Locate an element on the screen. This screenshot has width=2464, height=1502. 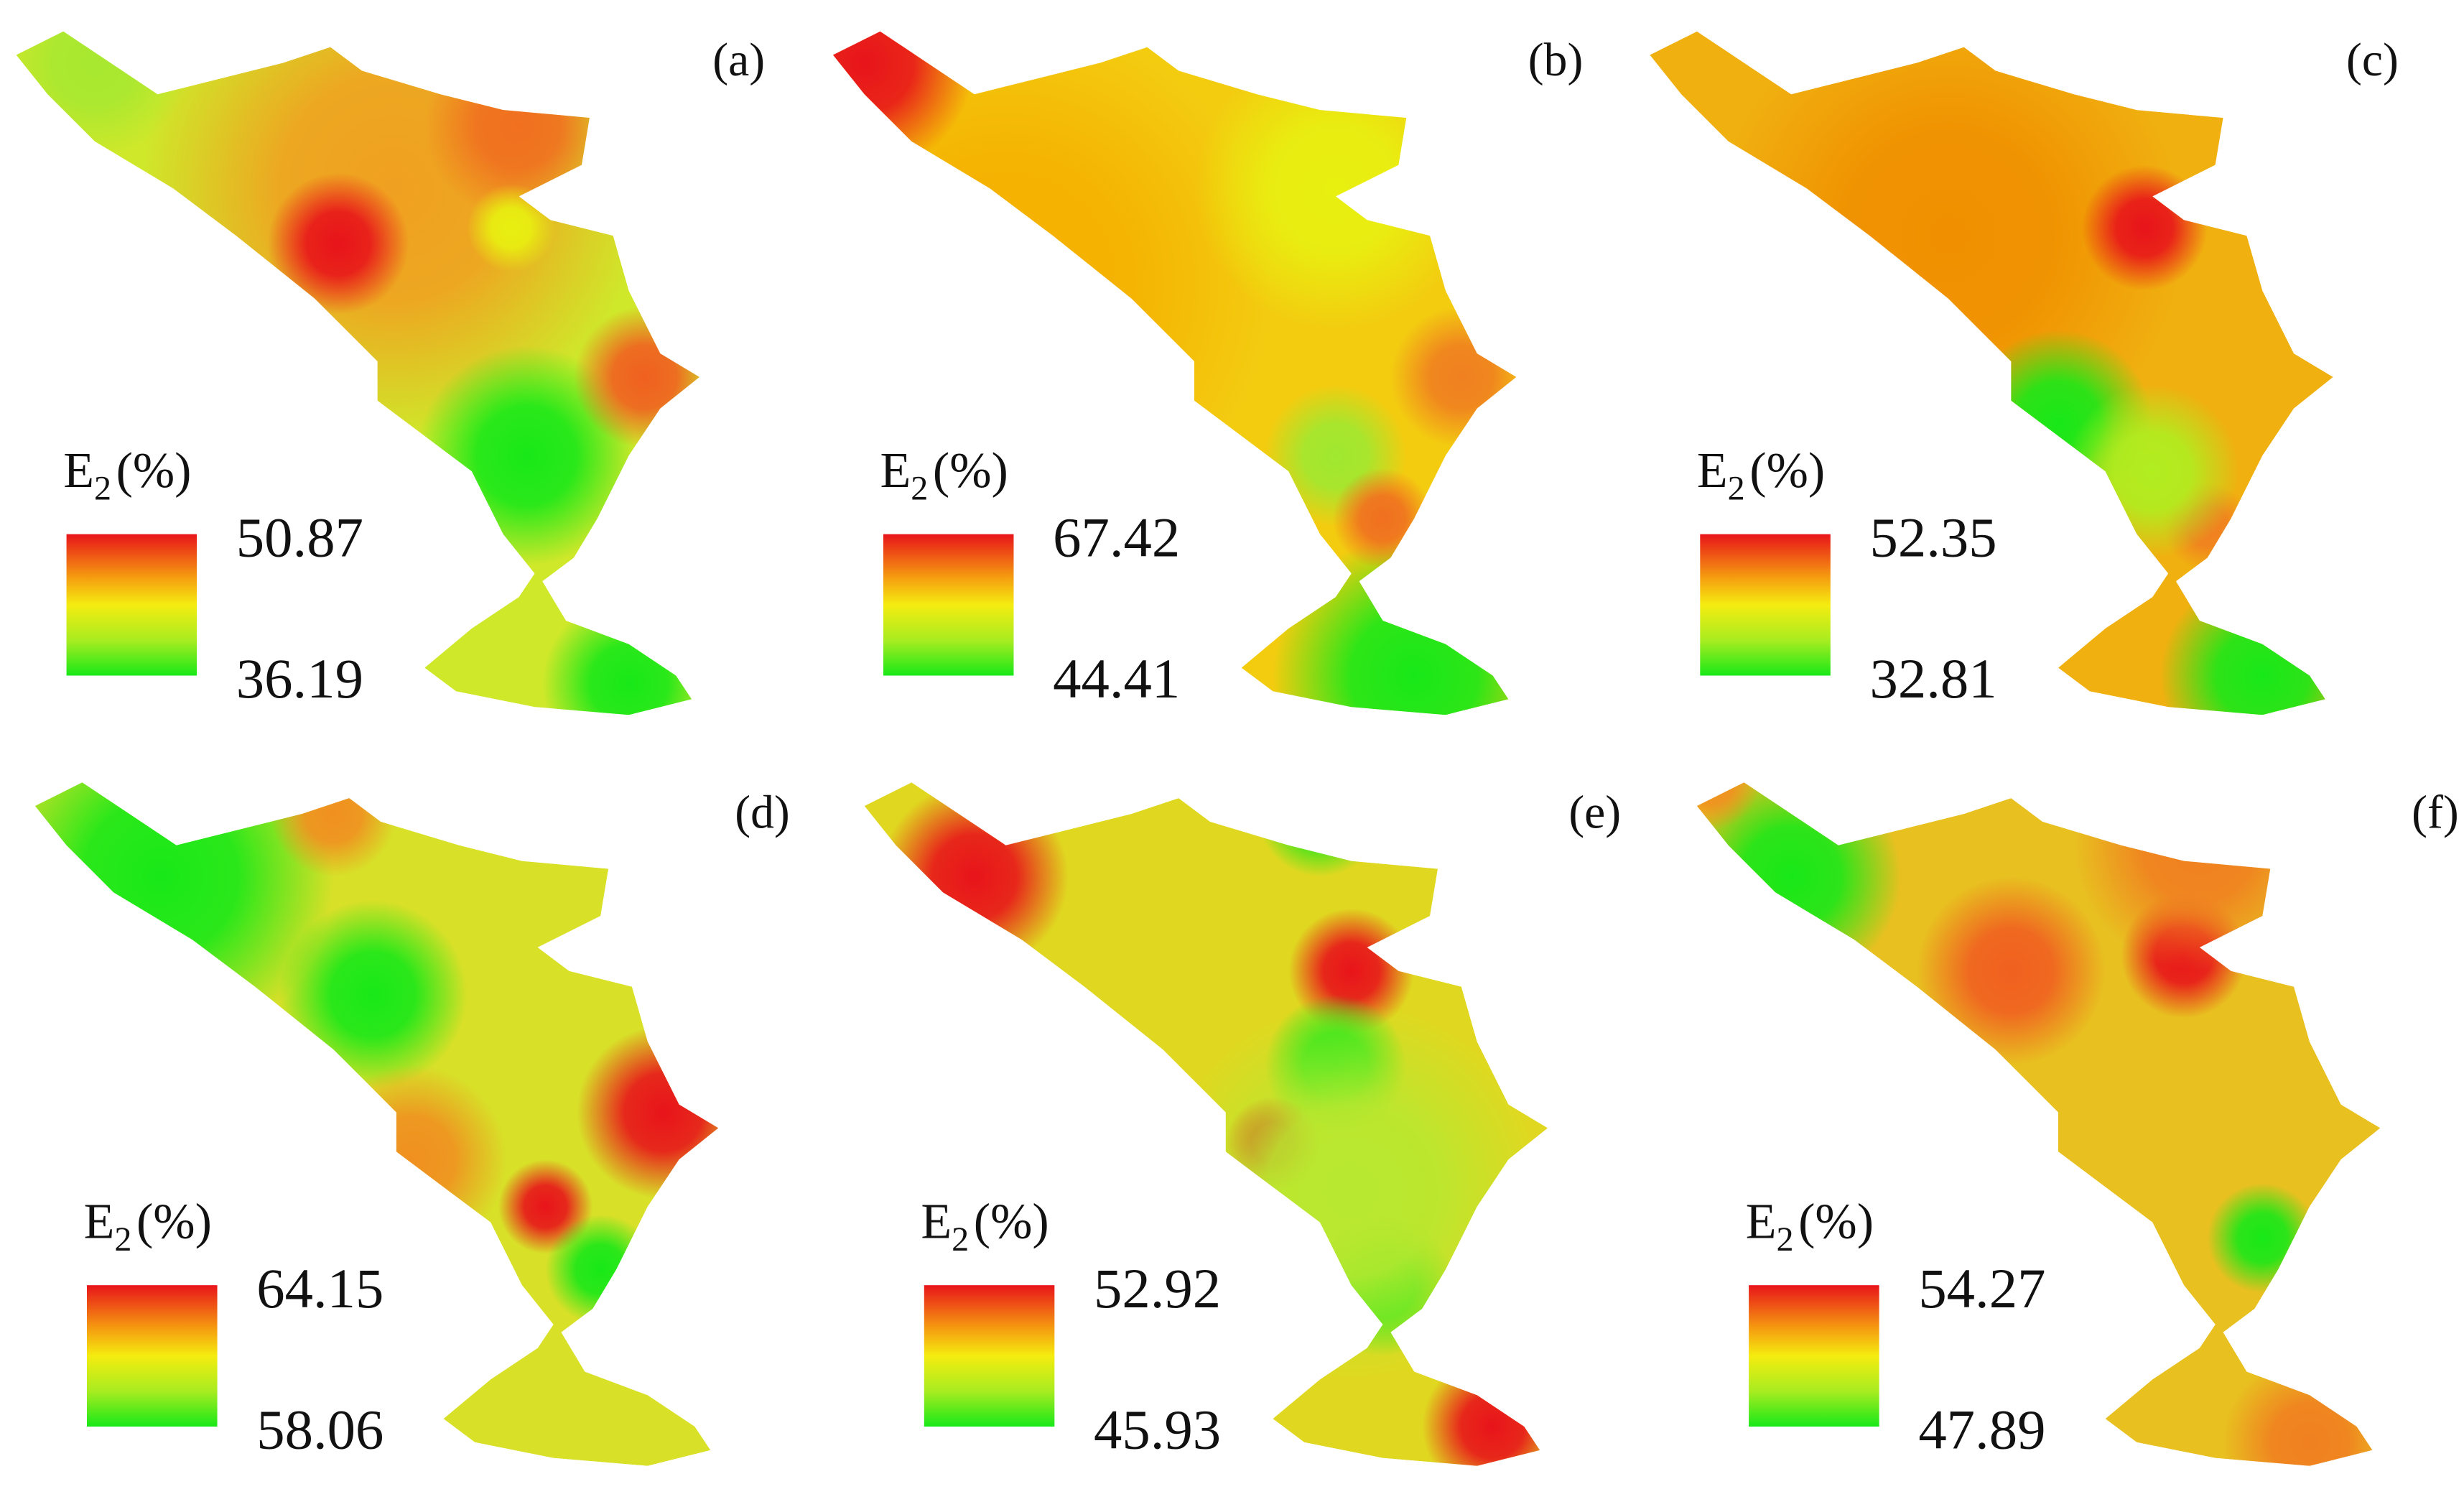
legend-min: 47.89 is located at coordinates (1981, 1430).